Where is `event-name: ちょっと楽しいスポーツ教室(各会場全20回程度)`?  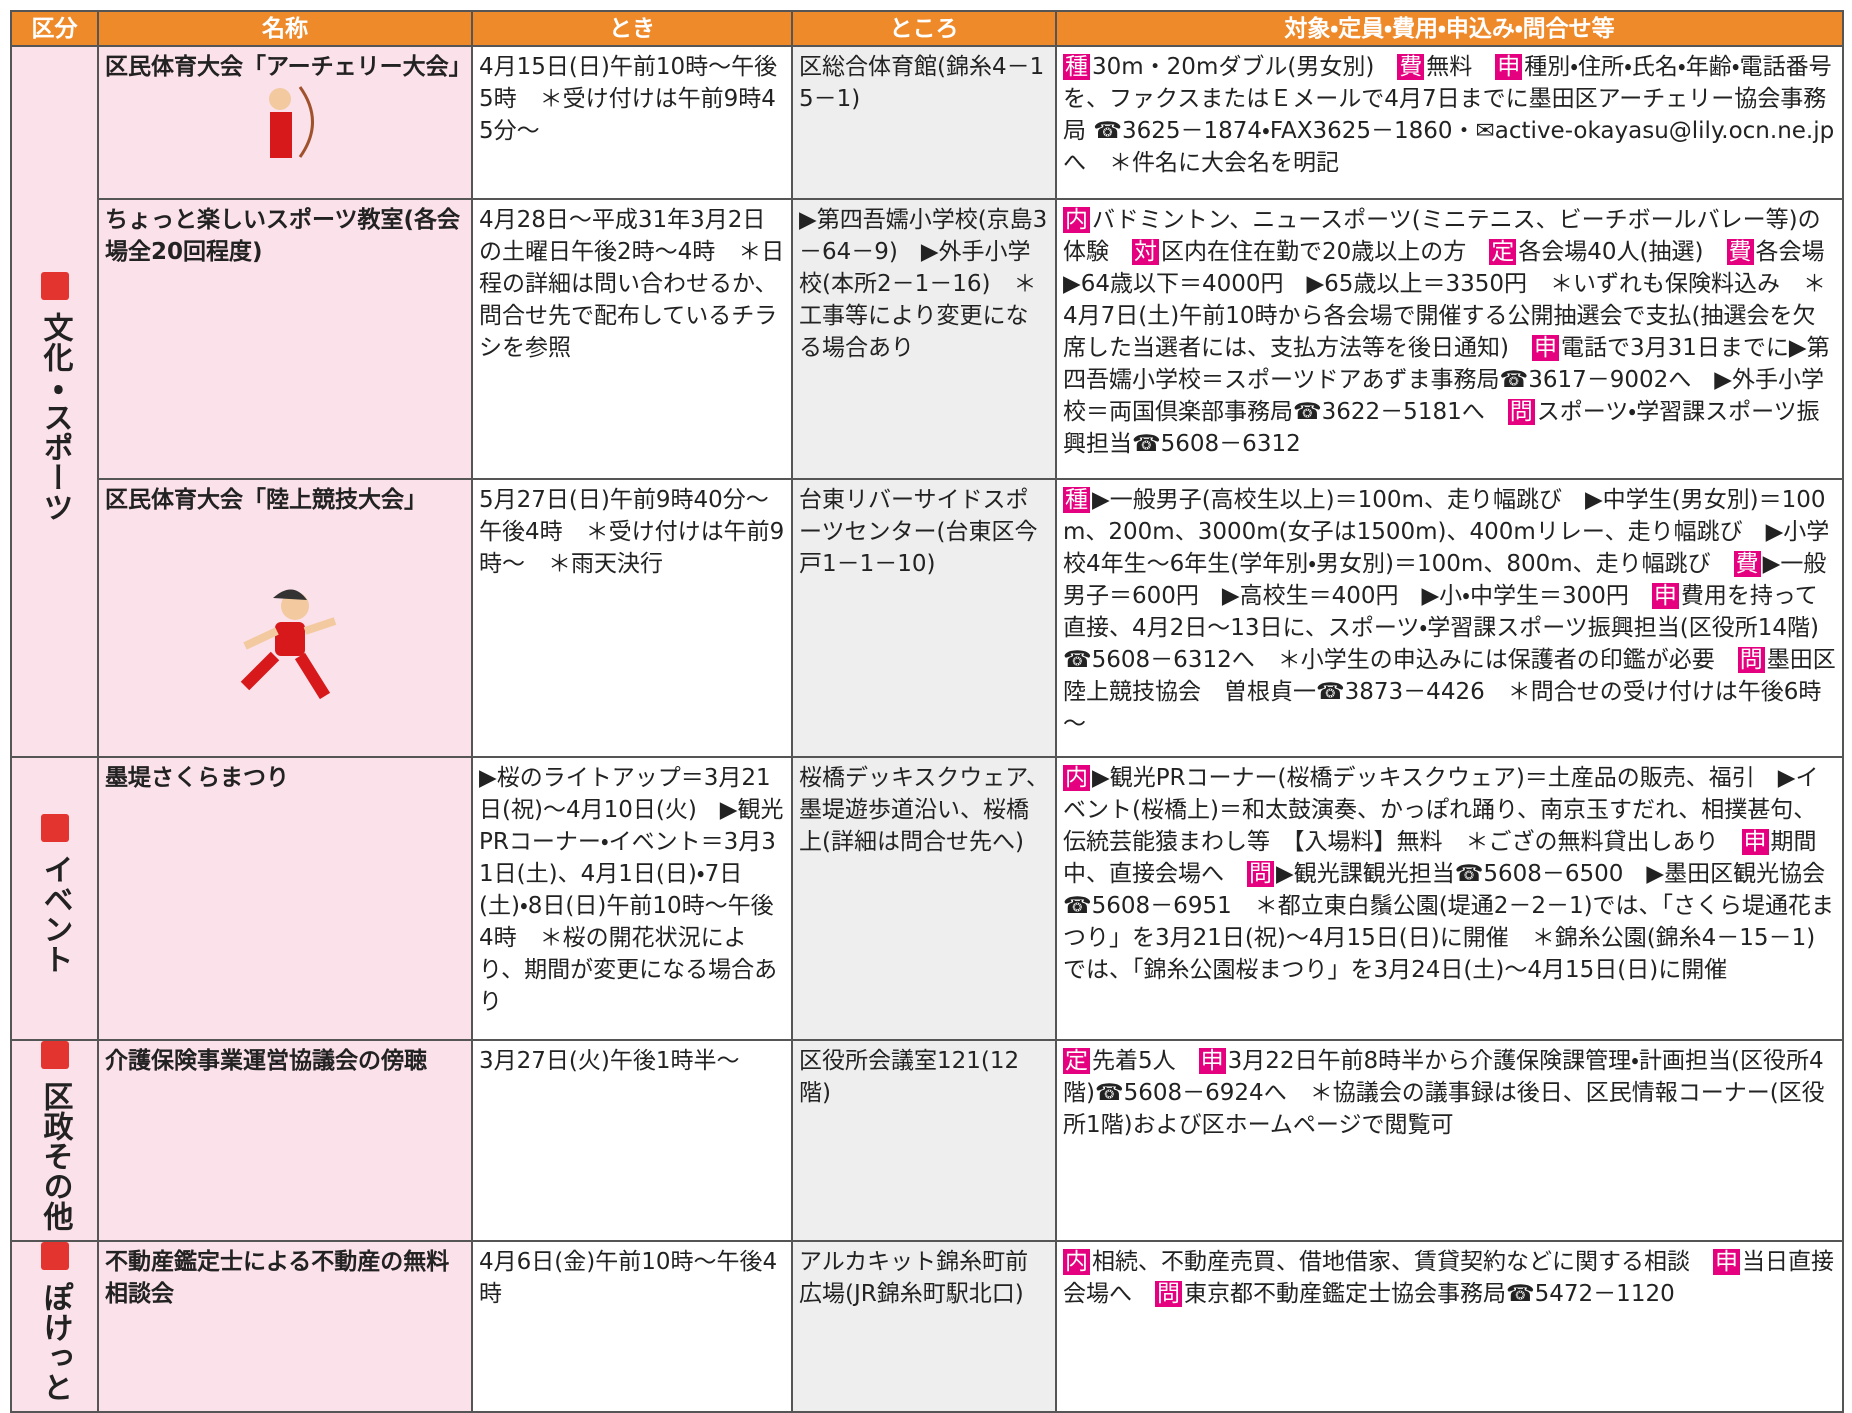
event-name: ちょっと楽しいスポーツ教室(各会場全20回程度) is located at coordinates (285, 339).